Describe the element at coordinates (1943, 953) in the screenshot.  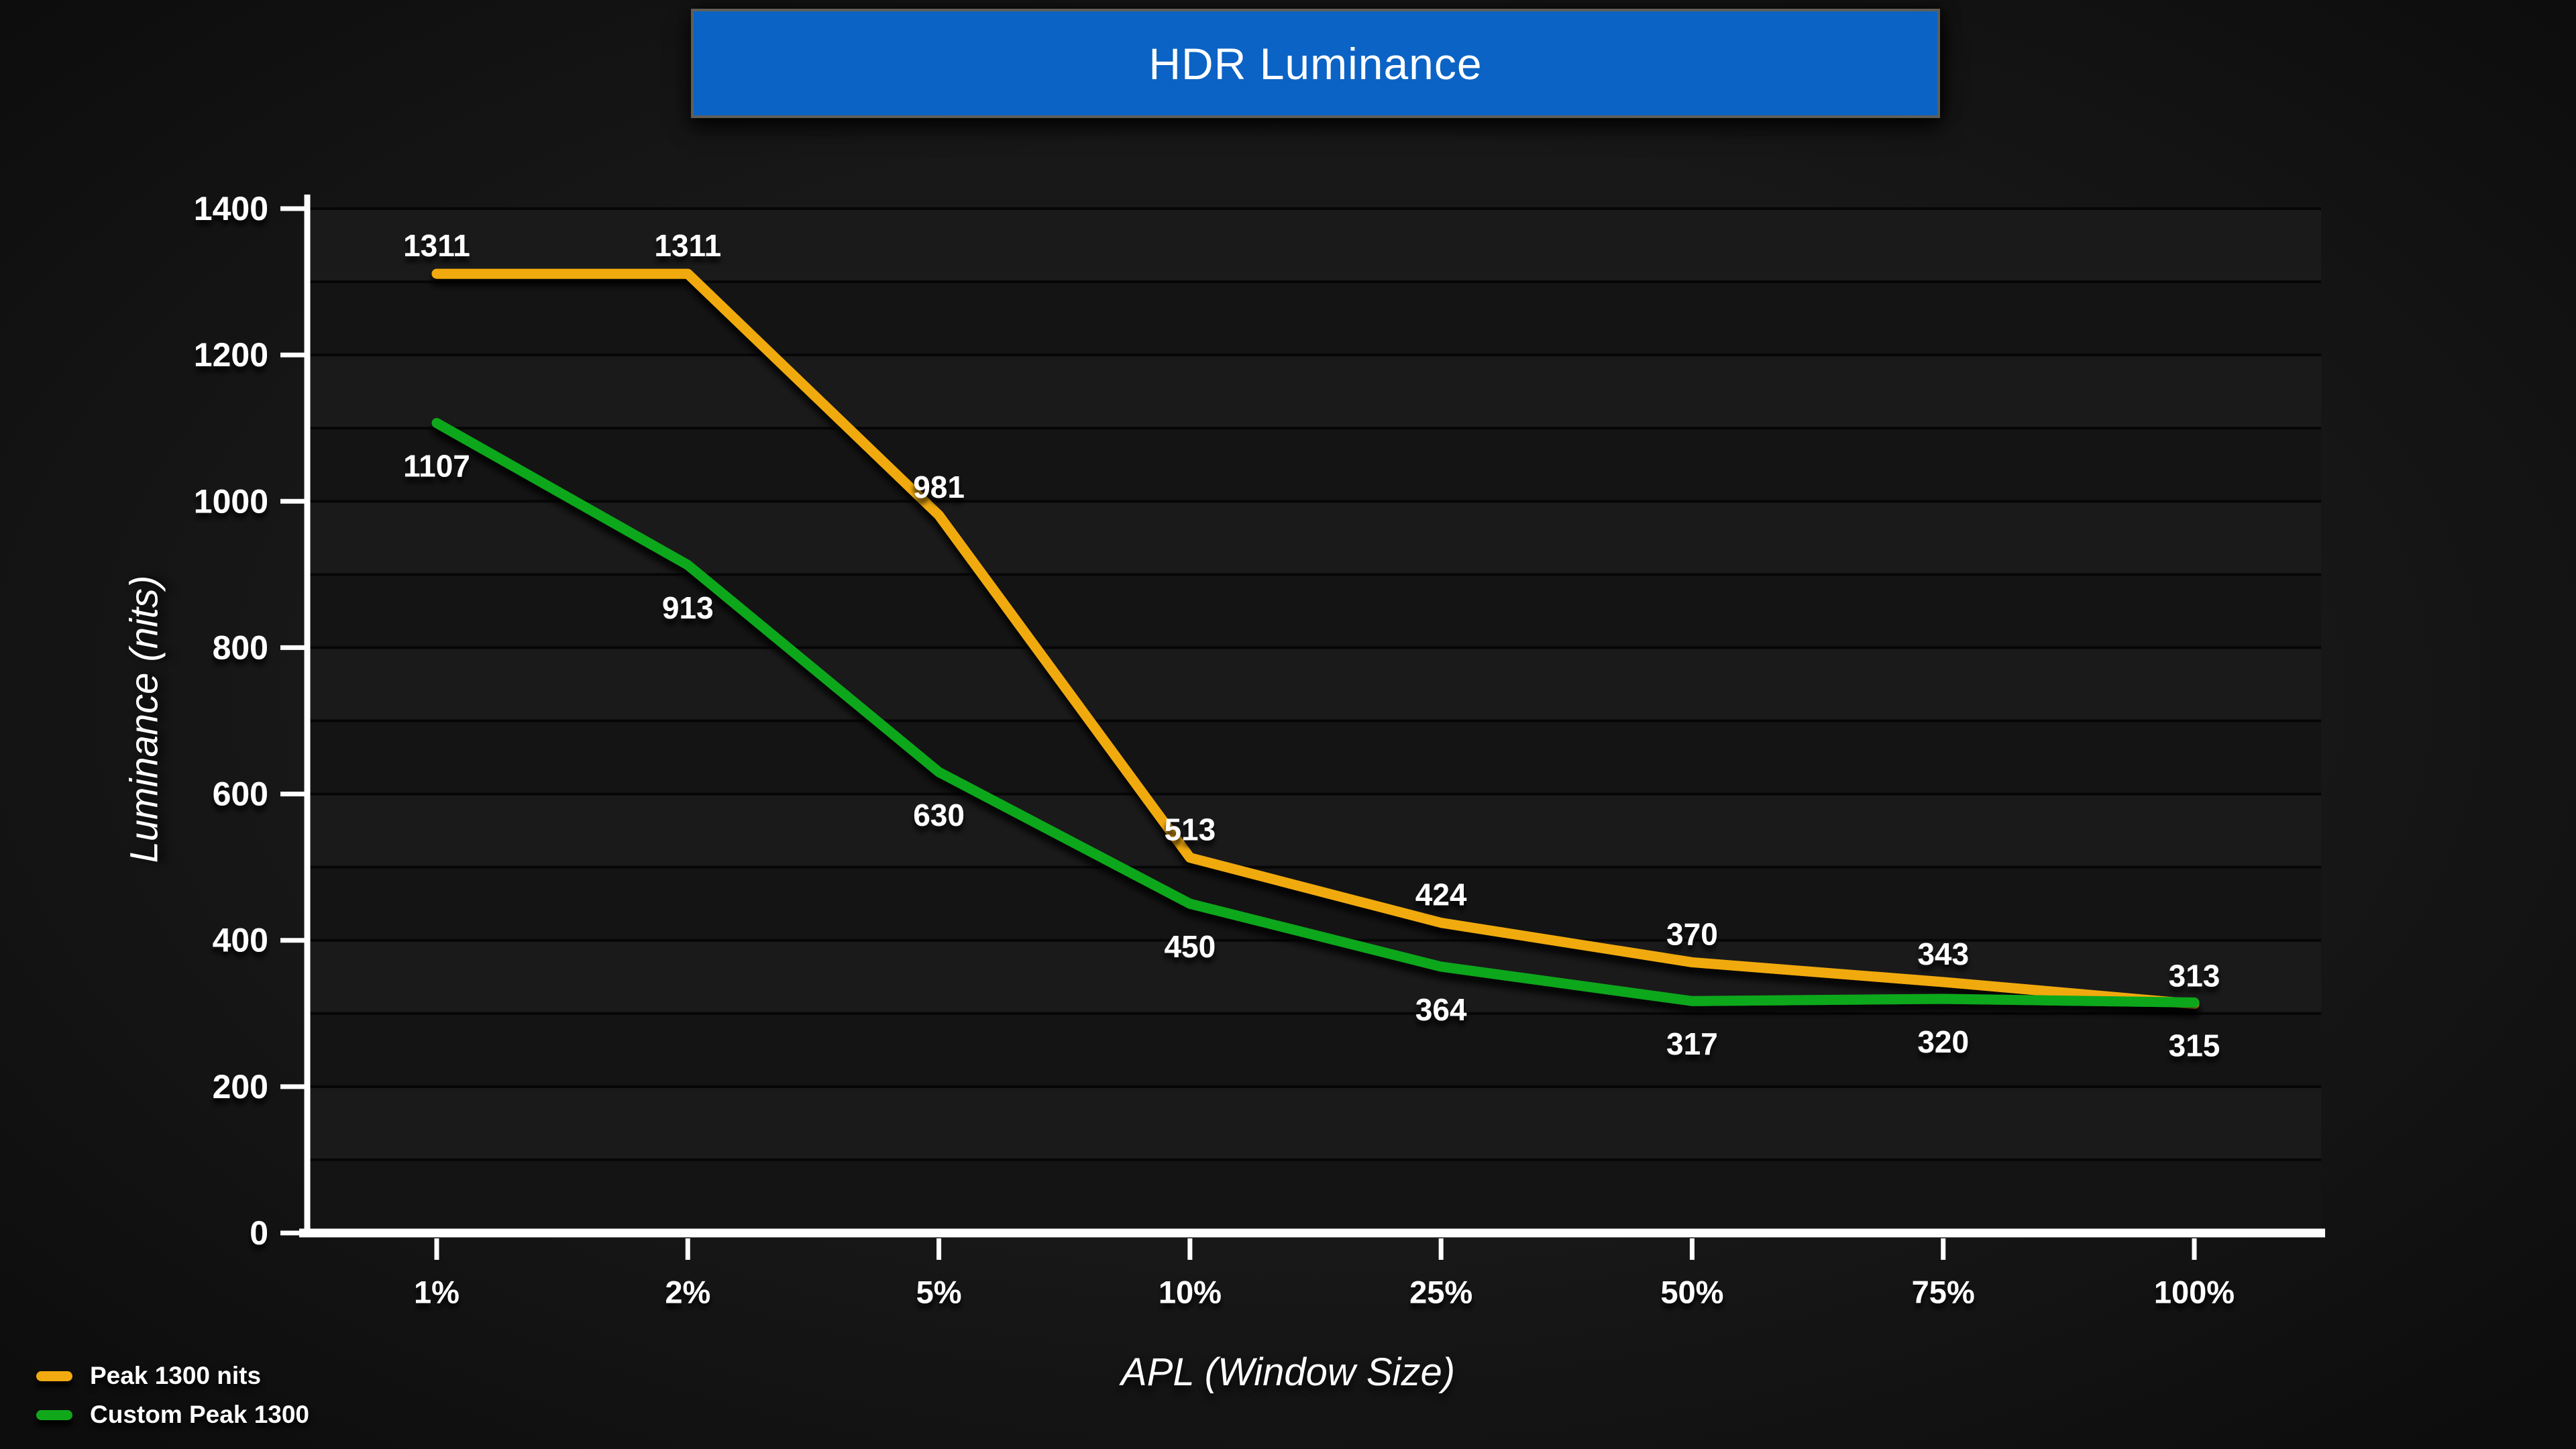
I see `data-label: 343` at that location.